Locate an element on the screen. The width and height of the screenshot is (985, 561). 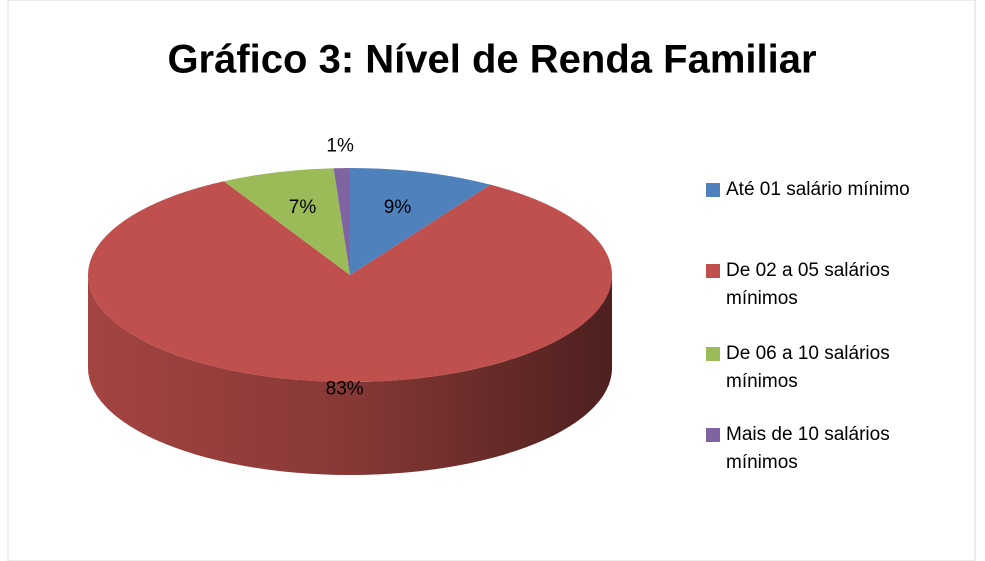
legend-label: De 02 a 05 salários mínimos is located at coordinates (808, 284).